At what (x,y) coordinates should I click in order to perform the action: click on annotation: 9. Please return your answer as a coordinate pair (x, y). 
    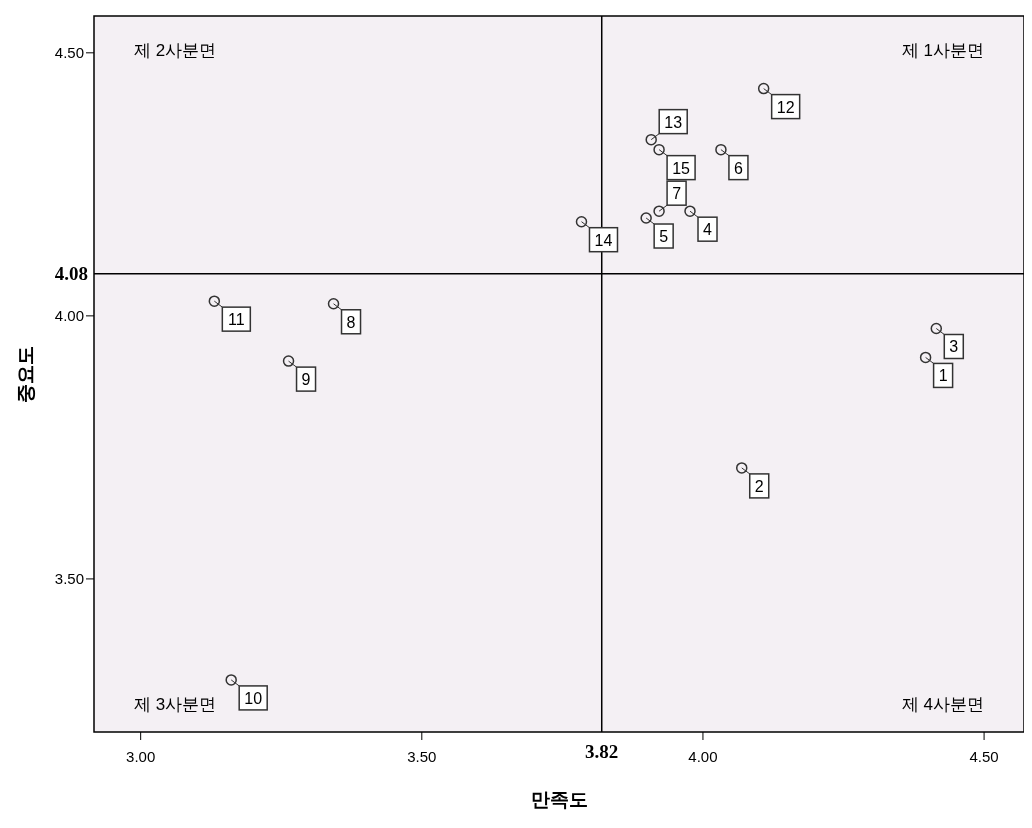
    Looking at the image, I should click on (306, 380).